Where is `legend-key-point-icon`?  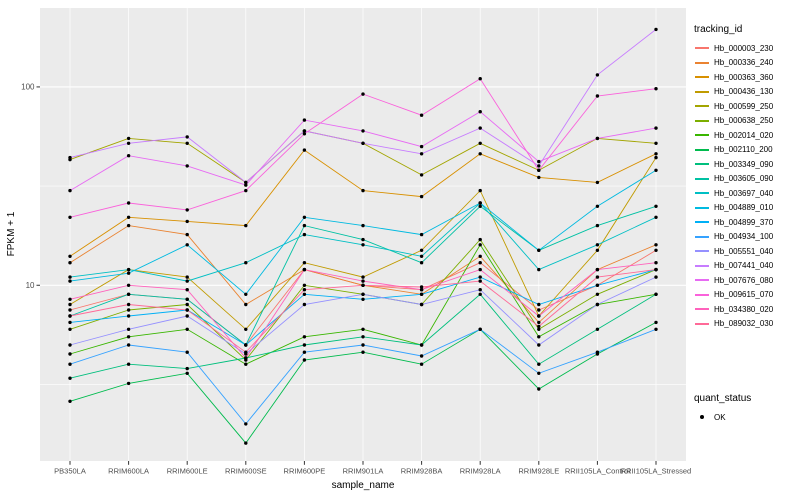
legend-key-point-icon is located at coordinates (702, 417).